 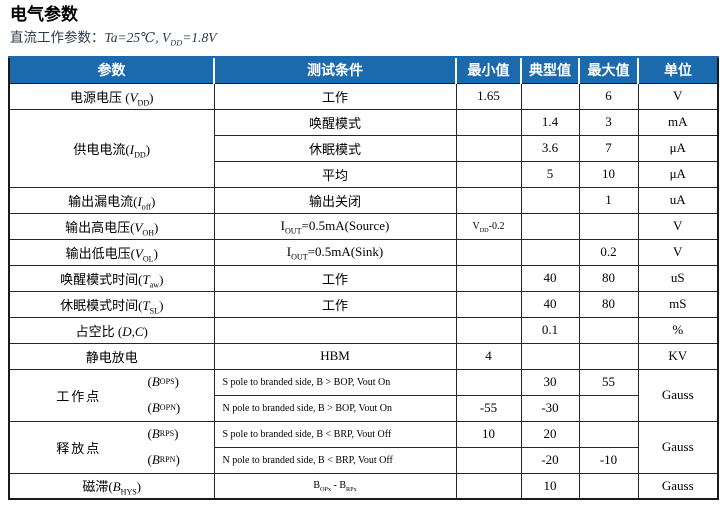 I want to click on param-symbol: (B OPN), so click(x=164, y=407).